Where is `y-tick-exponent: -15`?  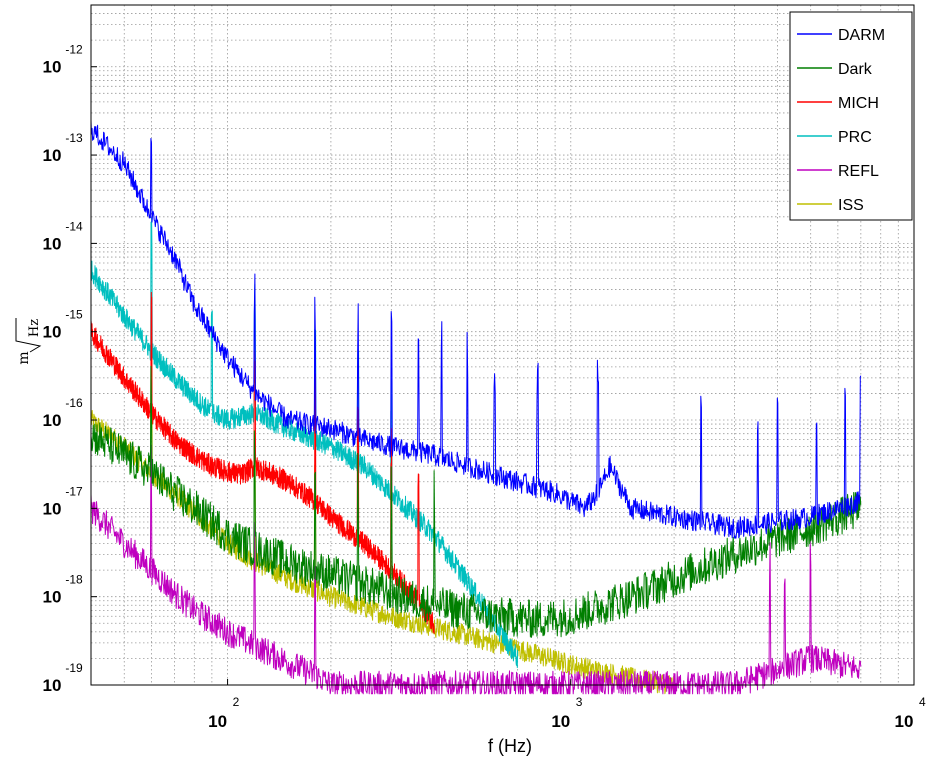
y-tick-exponent: -15 is located at coordinates (74, 315).